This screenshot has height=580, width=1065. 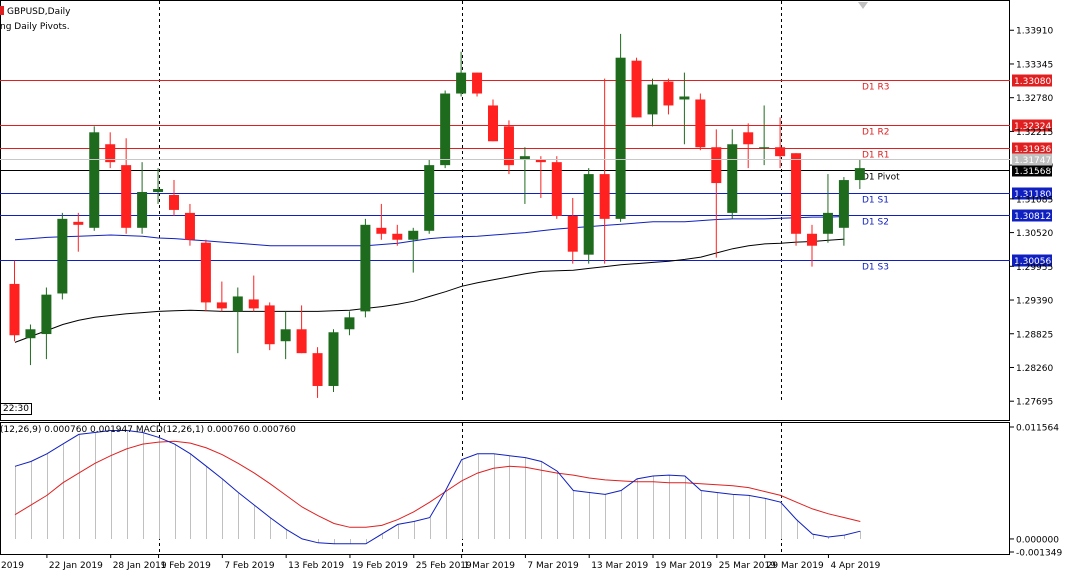 What do you see at coordinates (39, 12) in the screenshot?
I see `symbol-title: GBPUSD,Daily` at bounding box center [39, 12].